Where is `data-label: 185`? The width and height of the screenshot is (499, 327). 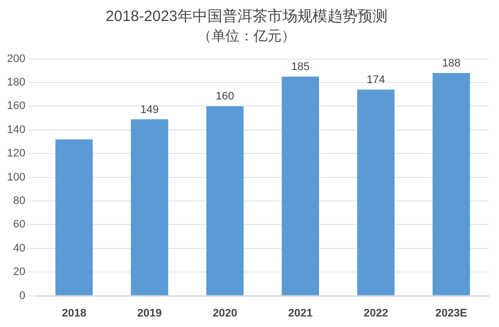
data-label: 185 is located at coordinates (300, 67).